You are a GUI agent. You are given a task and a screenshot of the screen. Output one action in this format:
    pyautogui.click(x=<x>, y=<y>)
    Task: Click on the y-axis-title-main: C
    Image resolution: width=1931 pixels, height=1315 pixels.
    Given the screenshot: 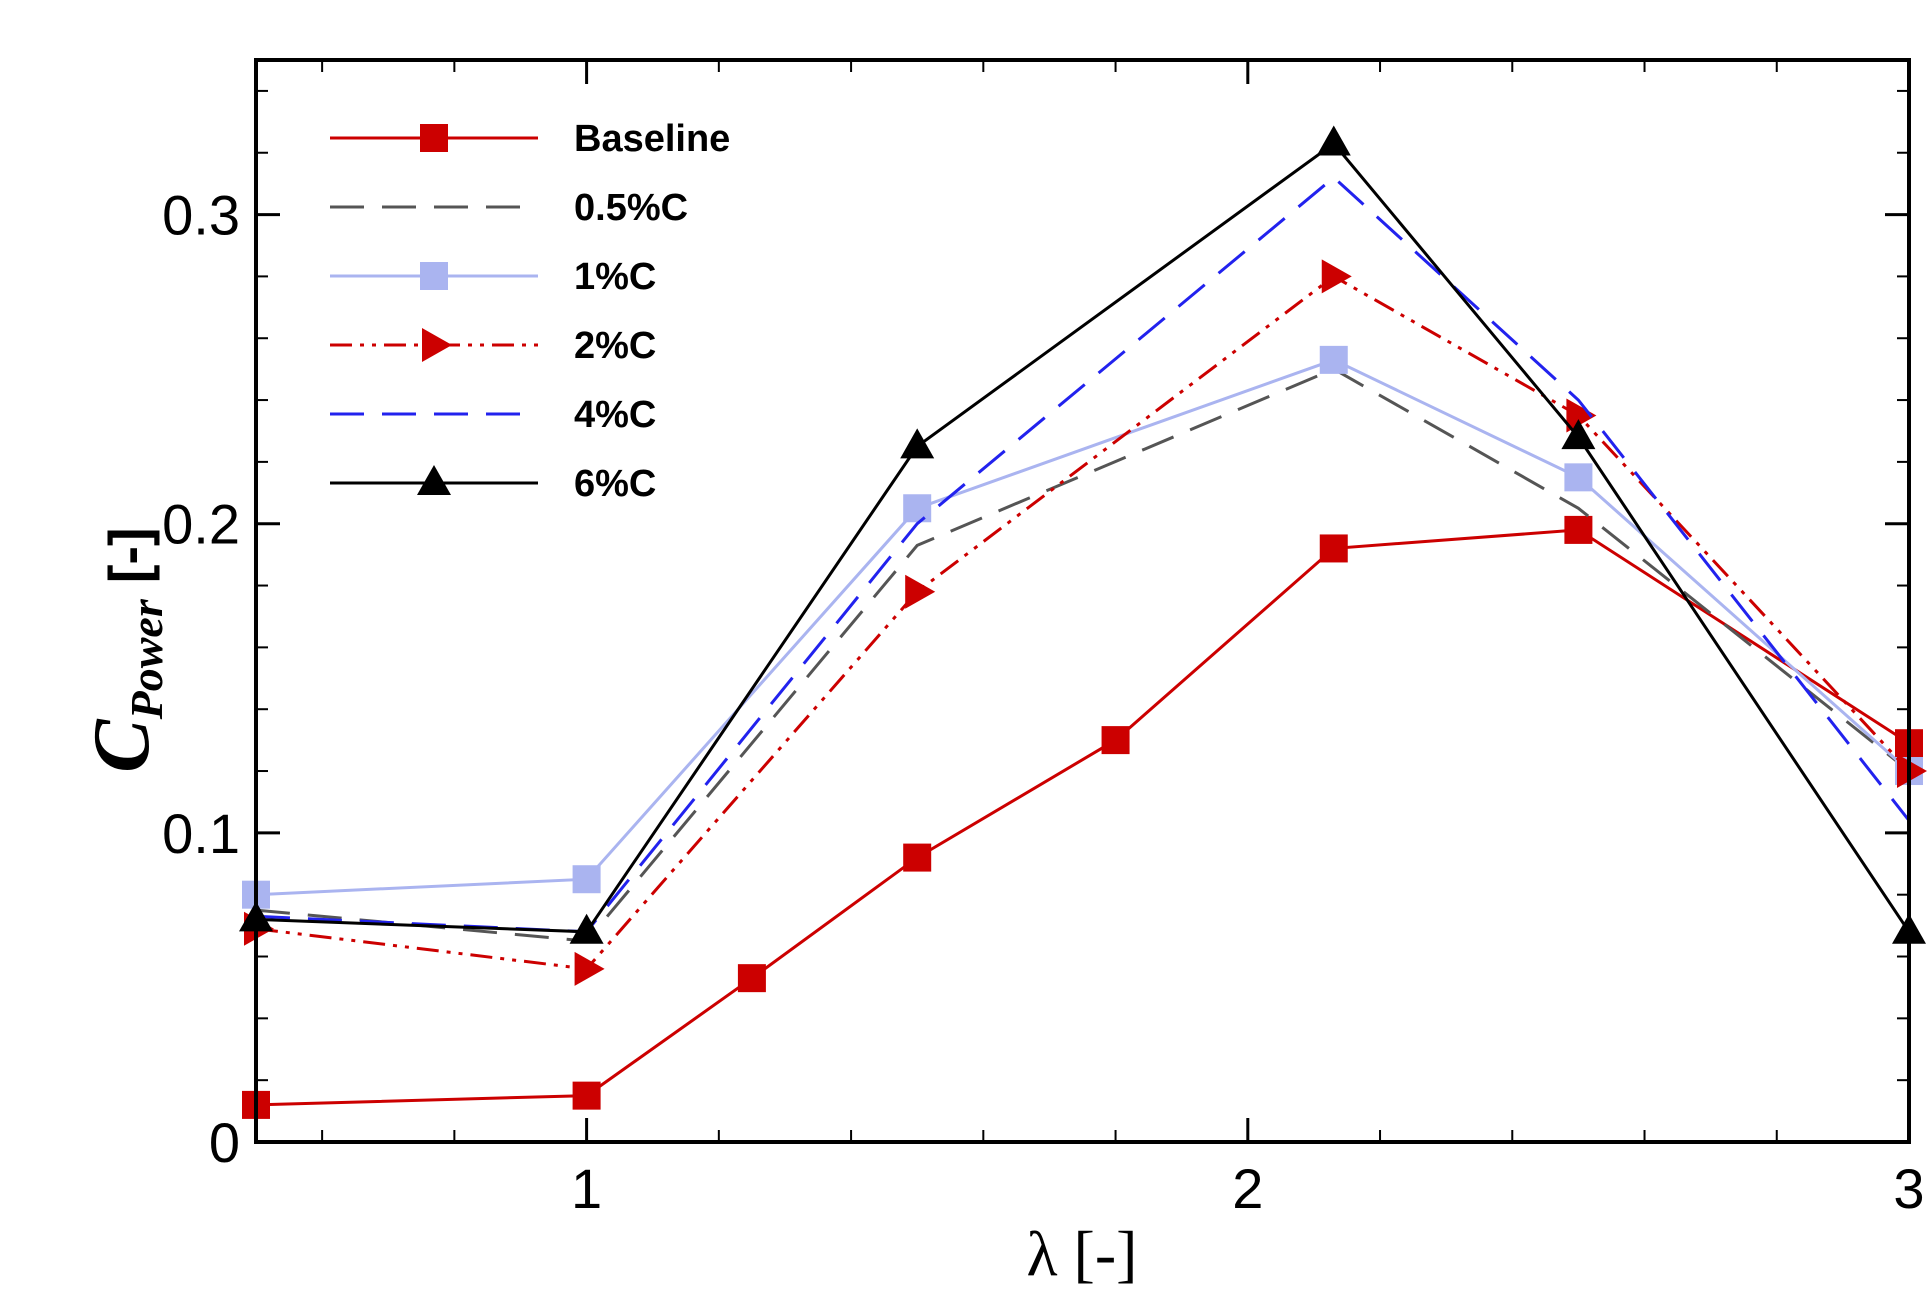 What is the action you would take?
    pyautogui.click(x=122, y=745)
    